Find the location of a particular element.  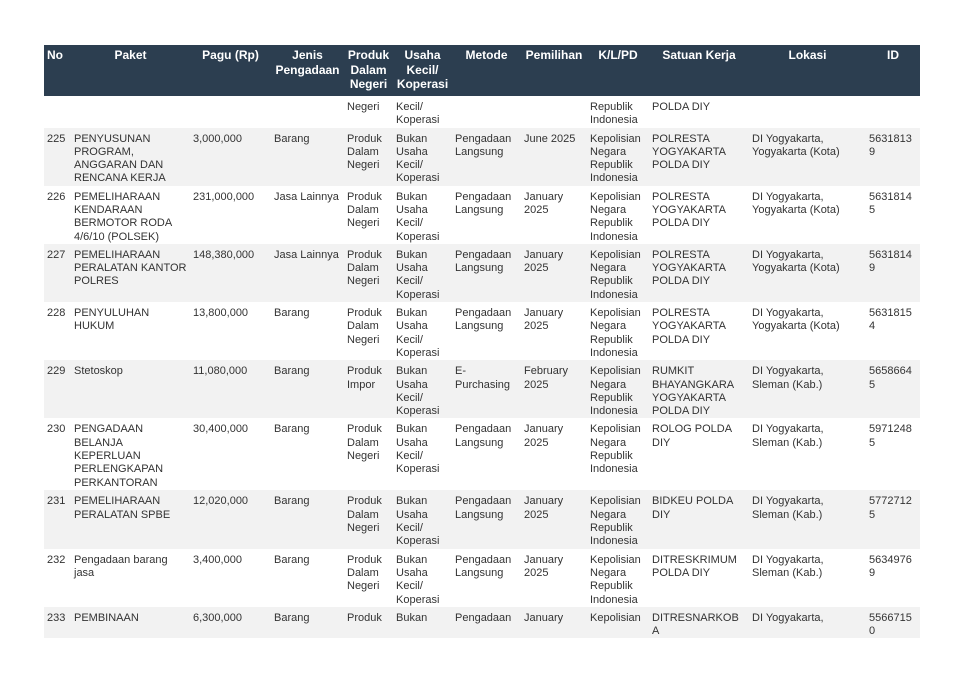

cell-produk-dalam-negeri: Negeri is located at coordinates (363, 106).